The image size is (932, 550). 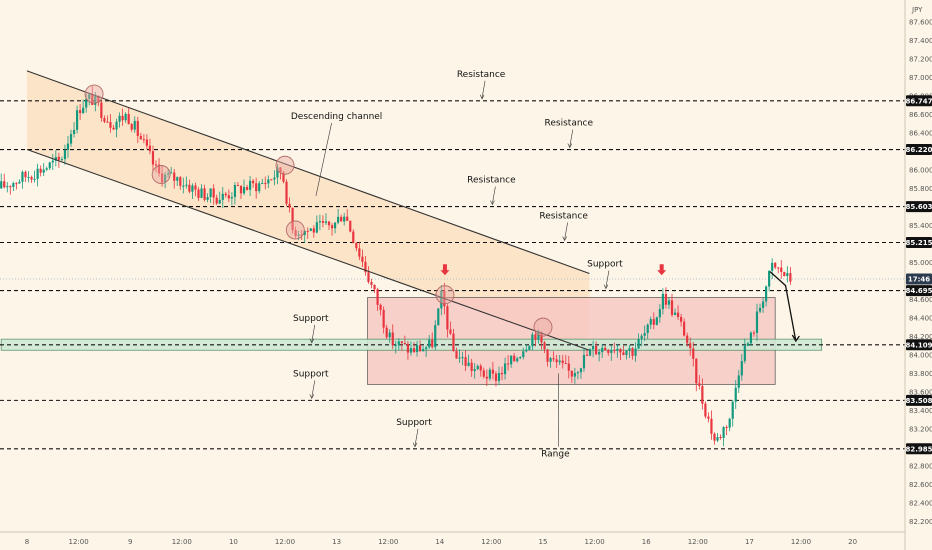 What do you see at coordinates (920, 263) in the screenshot?
I see `y-tick-label-13: 85.000` at bounding box center [920, 263].